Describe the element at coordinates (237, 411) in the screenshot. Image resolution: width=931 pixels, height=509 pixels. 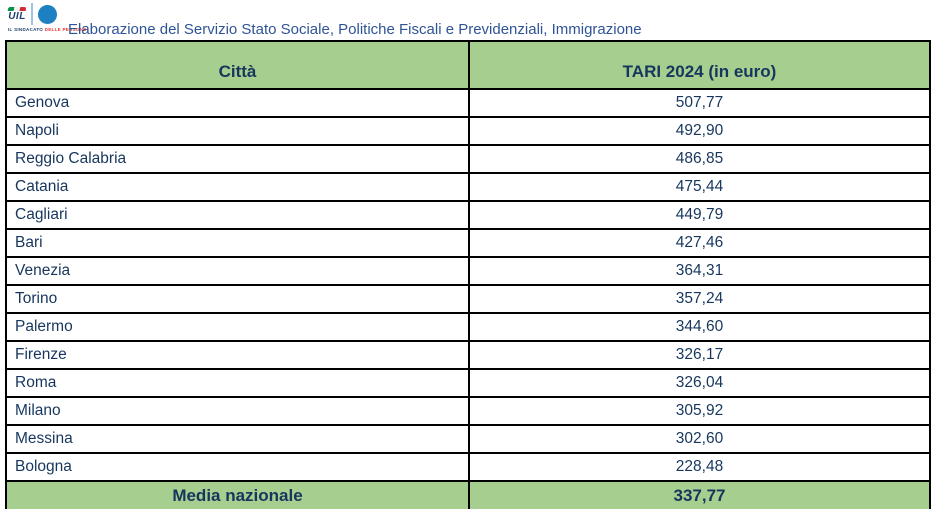
I see `city-cell: Milano` at that location.